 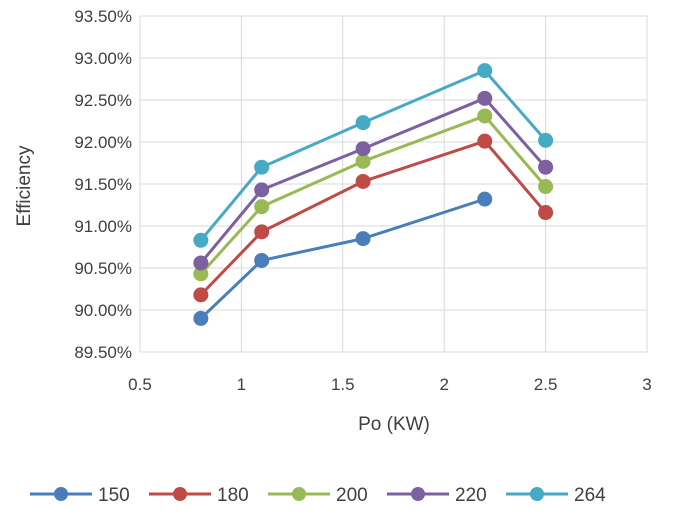 What do you see at coordinates (443, 384) in the screenshot?
I see `x-tick-label: 2` at bounding box center [443, 384].